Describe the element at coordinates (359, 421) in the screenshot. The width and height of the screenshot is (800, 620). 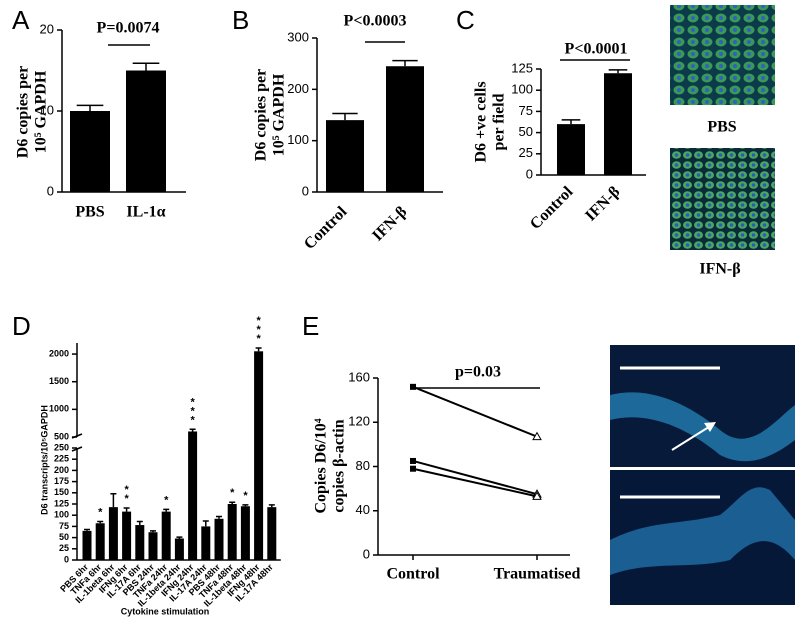
I see `y-tick-label: 120` at that location.